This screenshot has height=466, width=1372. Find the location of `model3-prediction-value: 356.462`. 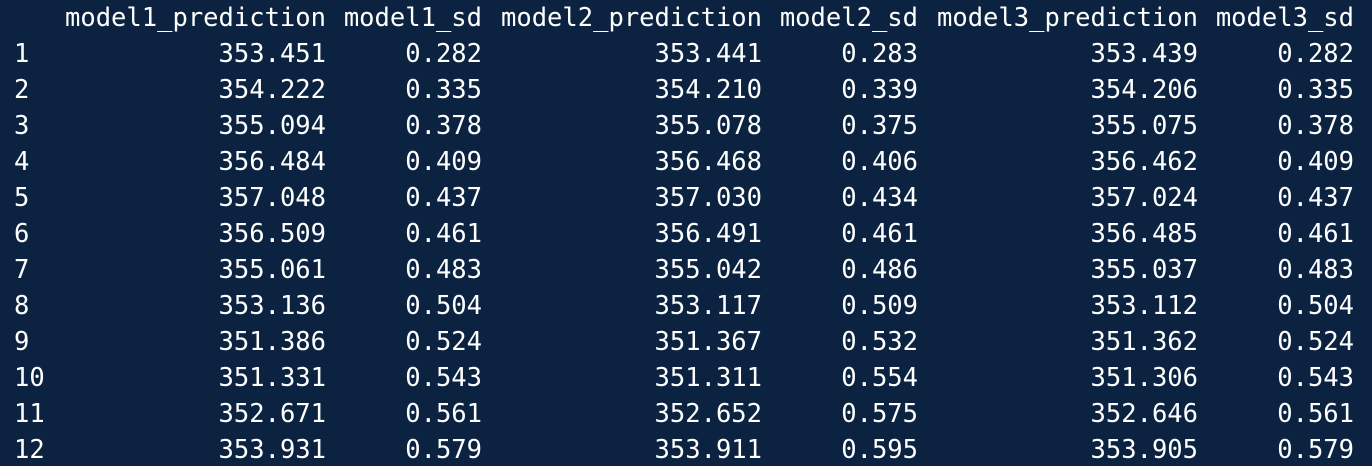

model3-prediction-value: 356.462 is located at coordinates (1144, 162).